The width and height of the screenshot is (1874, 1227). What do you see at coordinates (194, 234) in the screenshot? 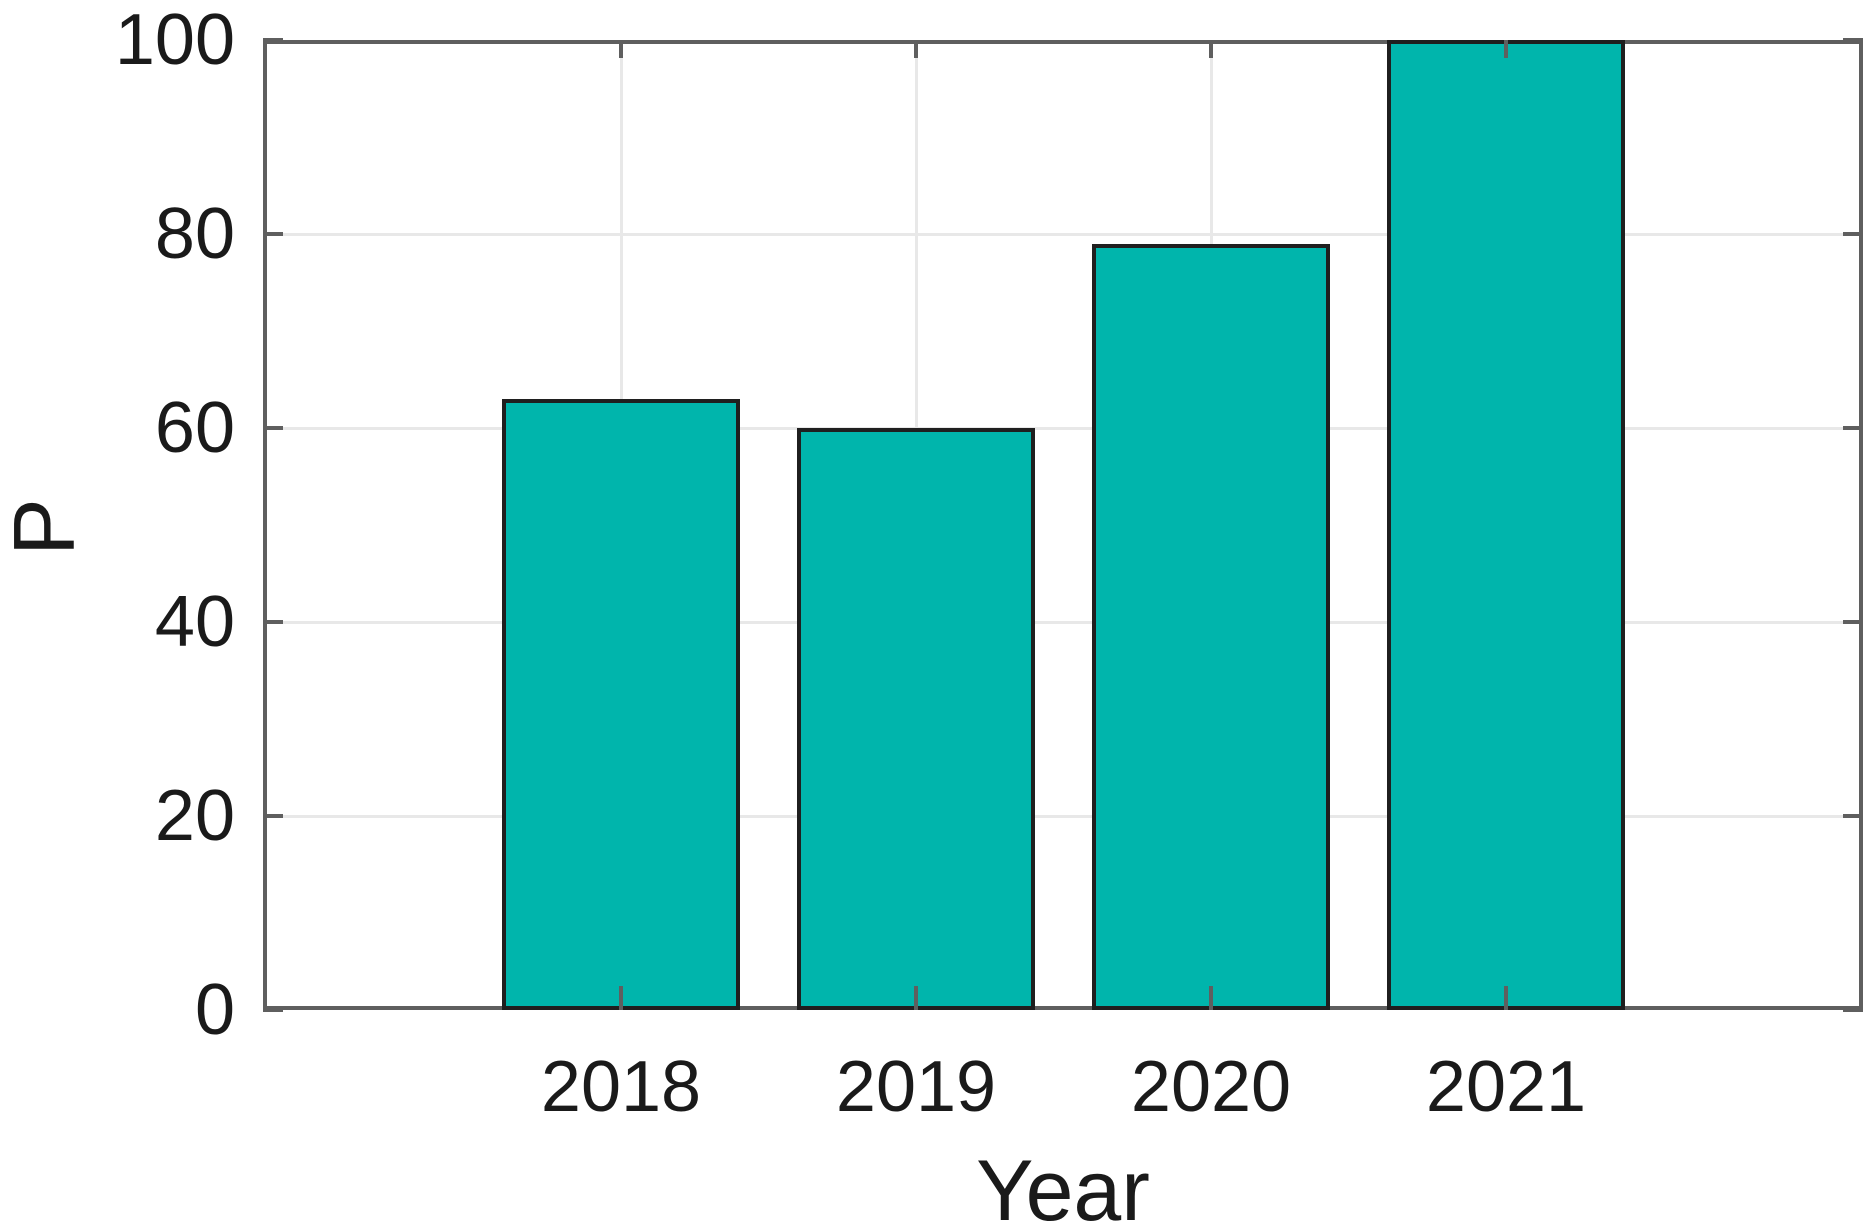
I see `y-tick-label: 80` at bounding box center [194, 234].